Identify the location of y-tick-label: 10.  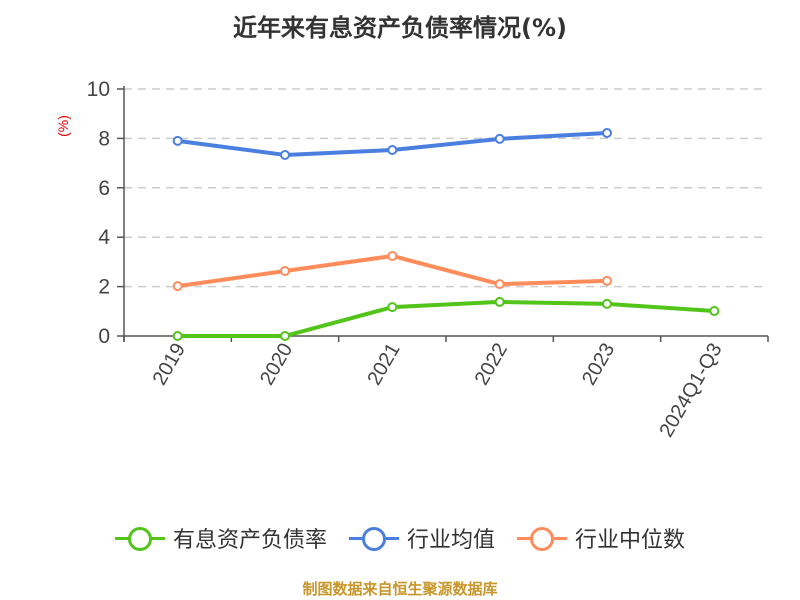
(98, 89).